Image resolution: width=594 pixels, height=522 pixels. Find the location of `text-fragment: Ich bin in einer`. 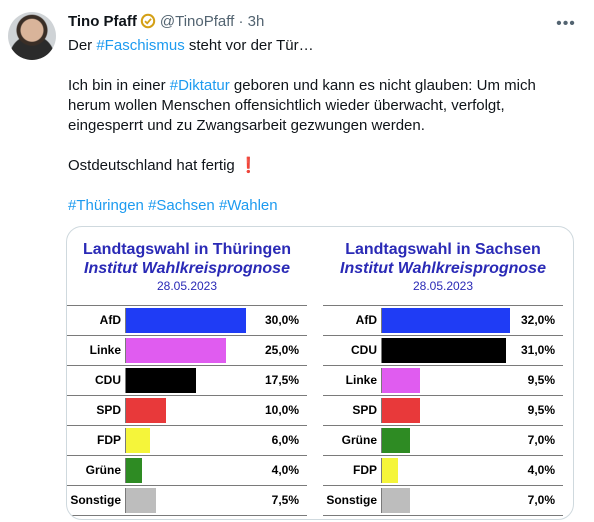

text-fragment: Ich bin in einer is located at coordinates (119, 85).